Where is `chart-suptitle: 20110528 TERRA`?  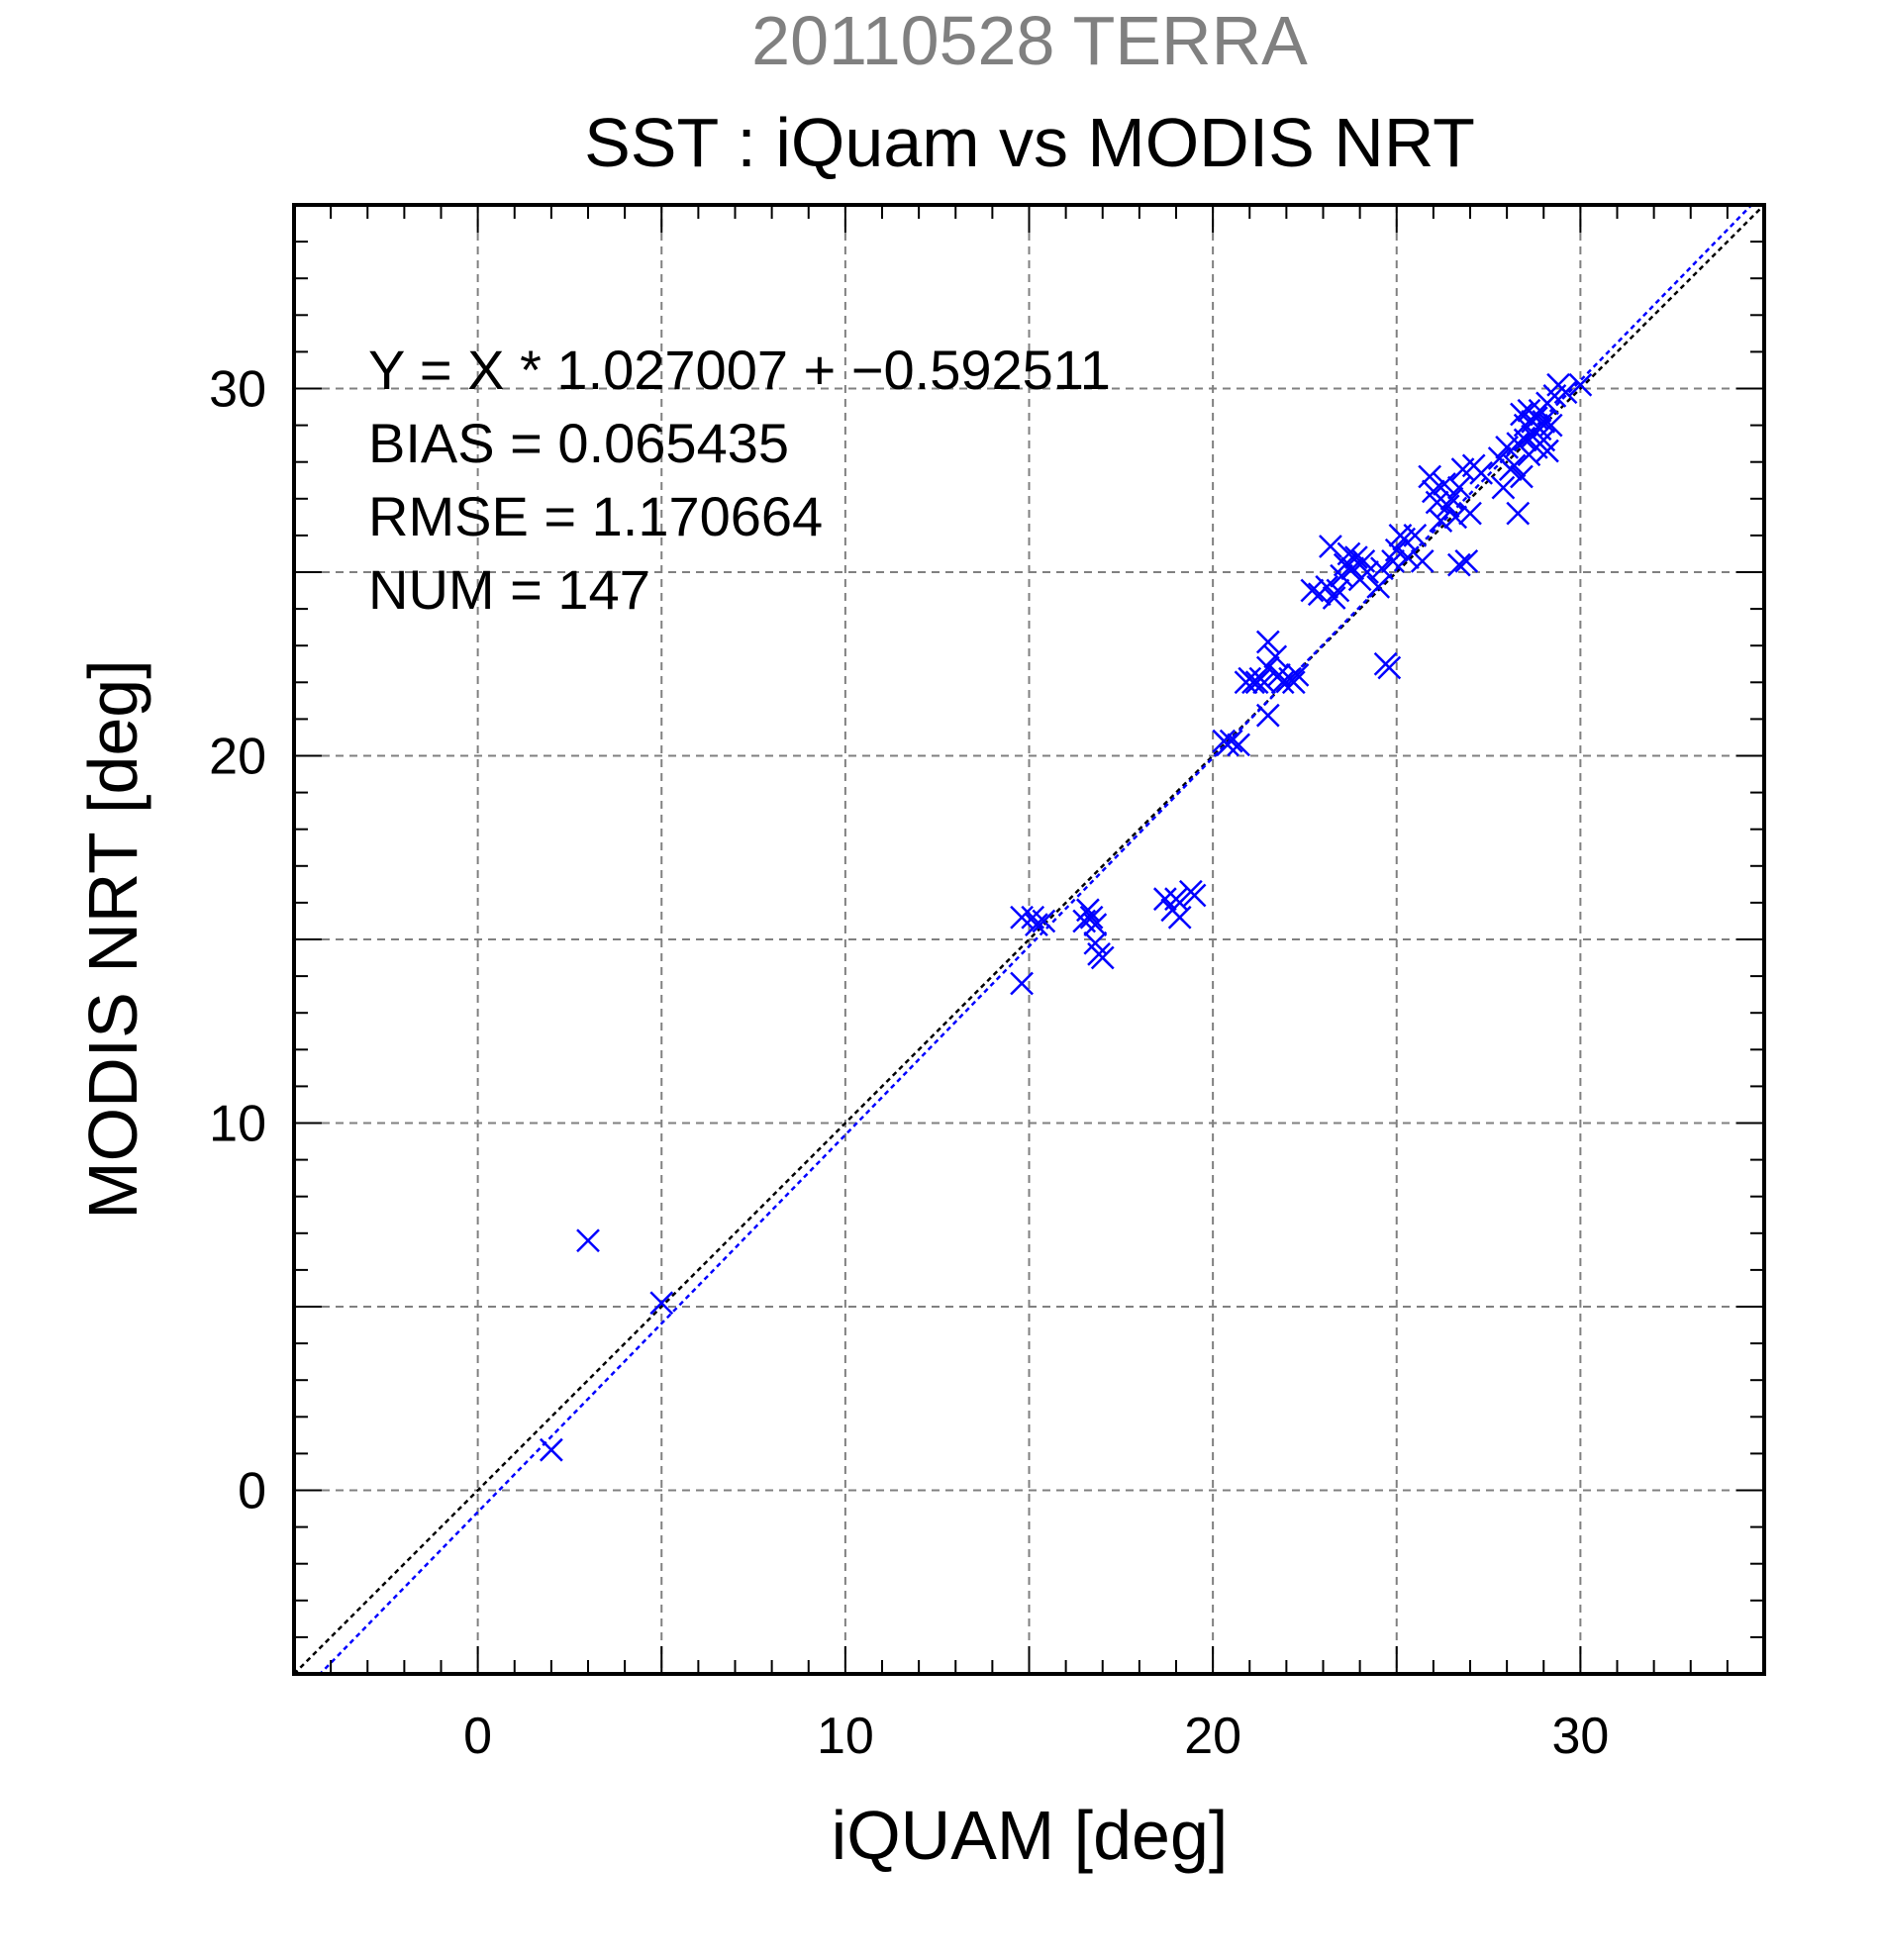
chart-suptitle: 20110528 TERRA is located at coordinates (1030, 40).